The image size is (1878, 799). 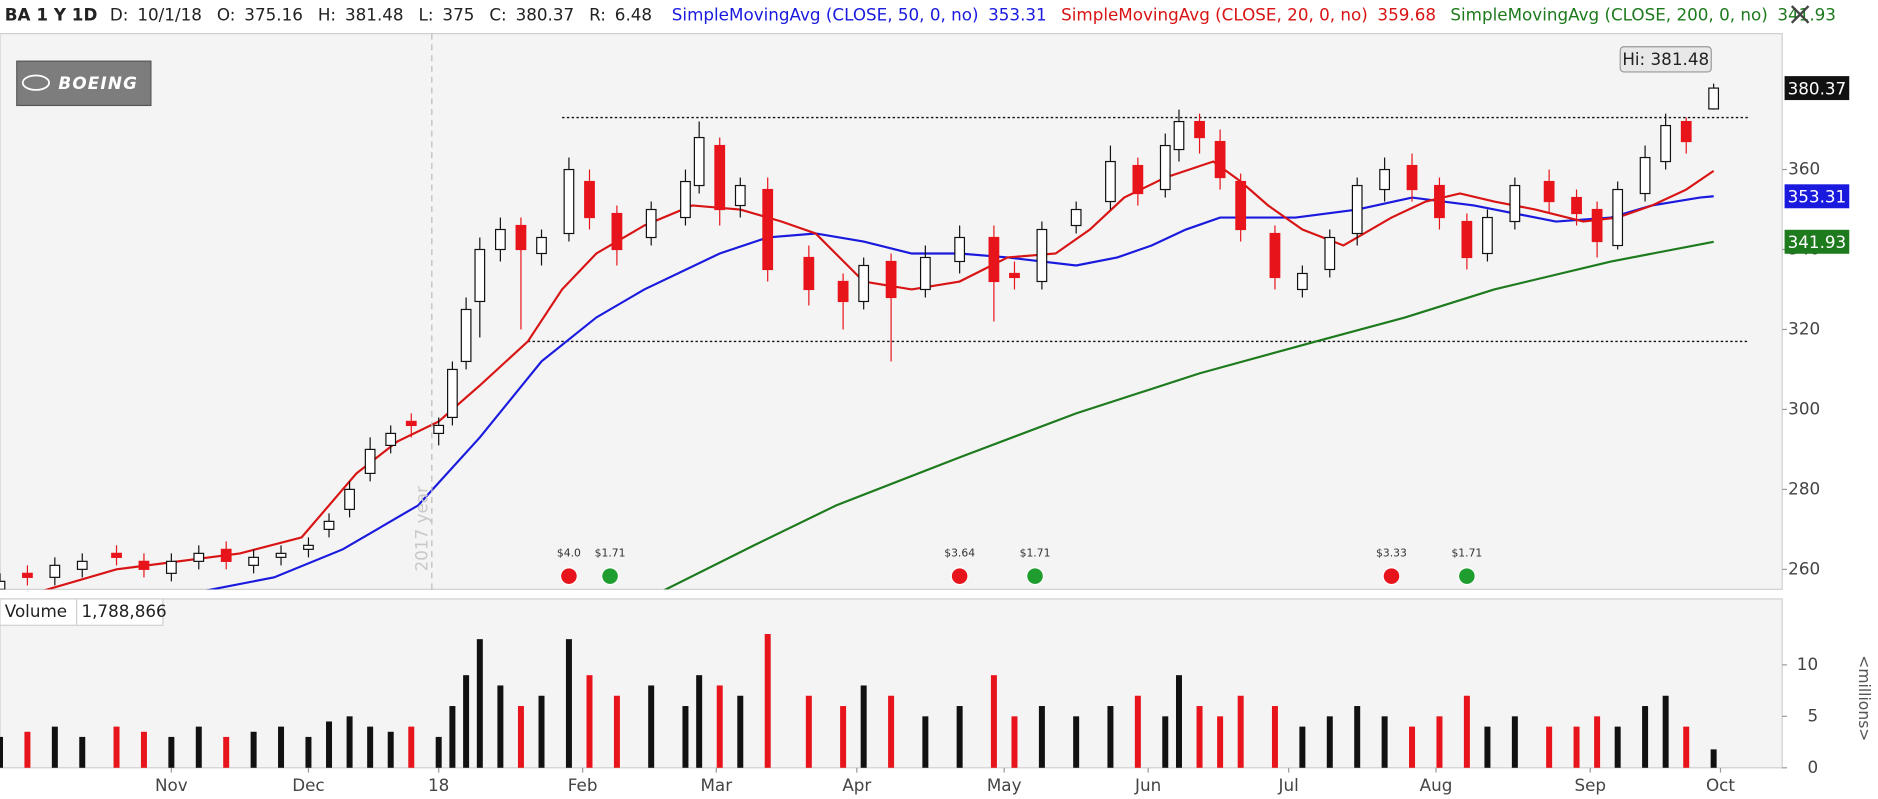 I want to click on volume-y-tick-label: 0, so click(x=1812, y=767).